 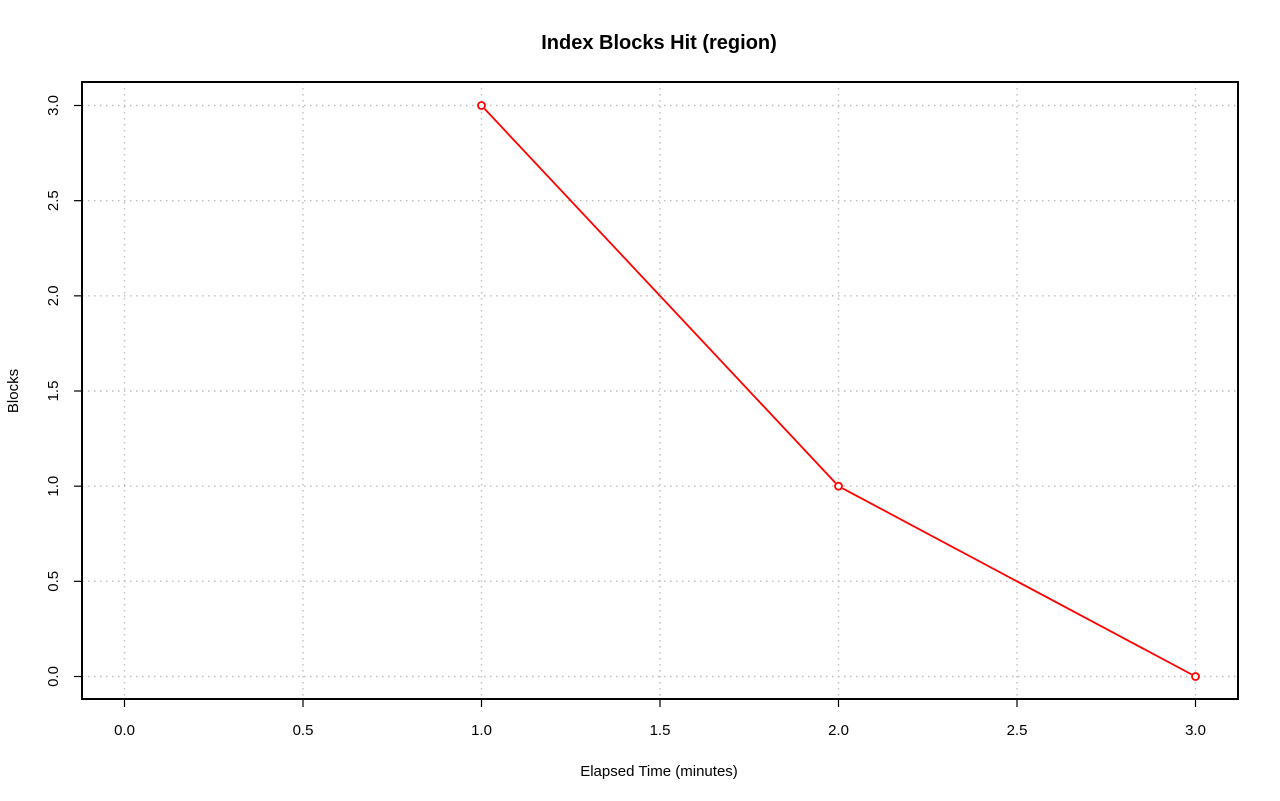 I want to click on y-tick-label: 0.5, so click(x=53, y=581).